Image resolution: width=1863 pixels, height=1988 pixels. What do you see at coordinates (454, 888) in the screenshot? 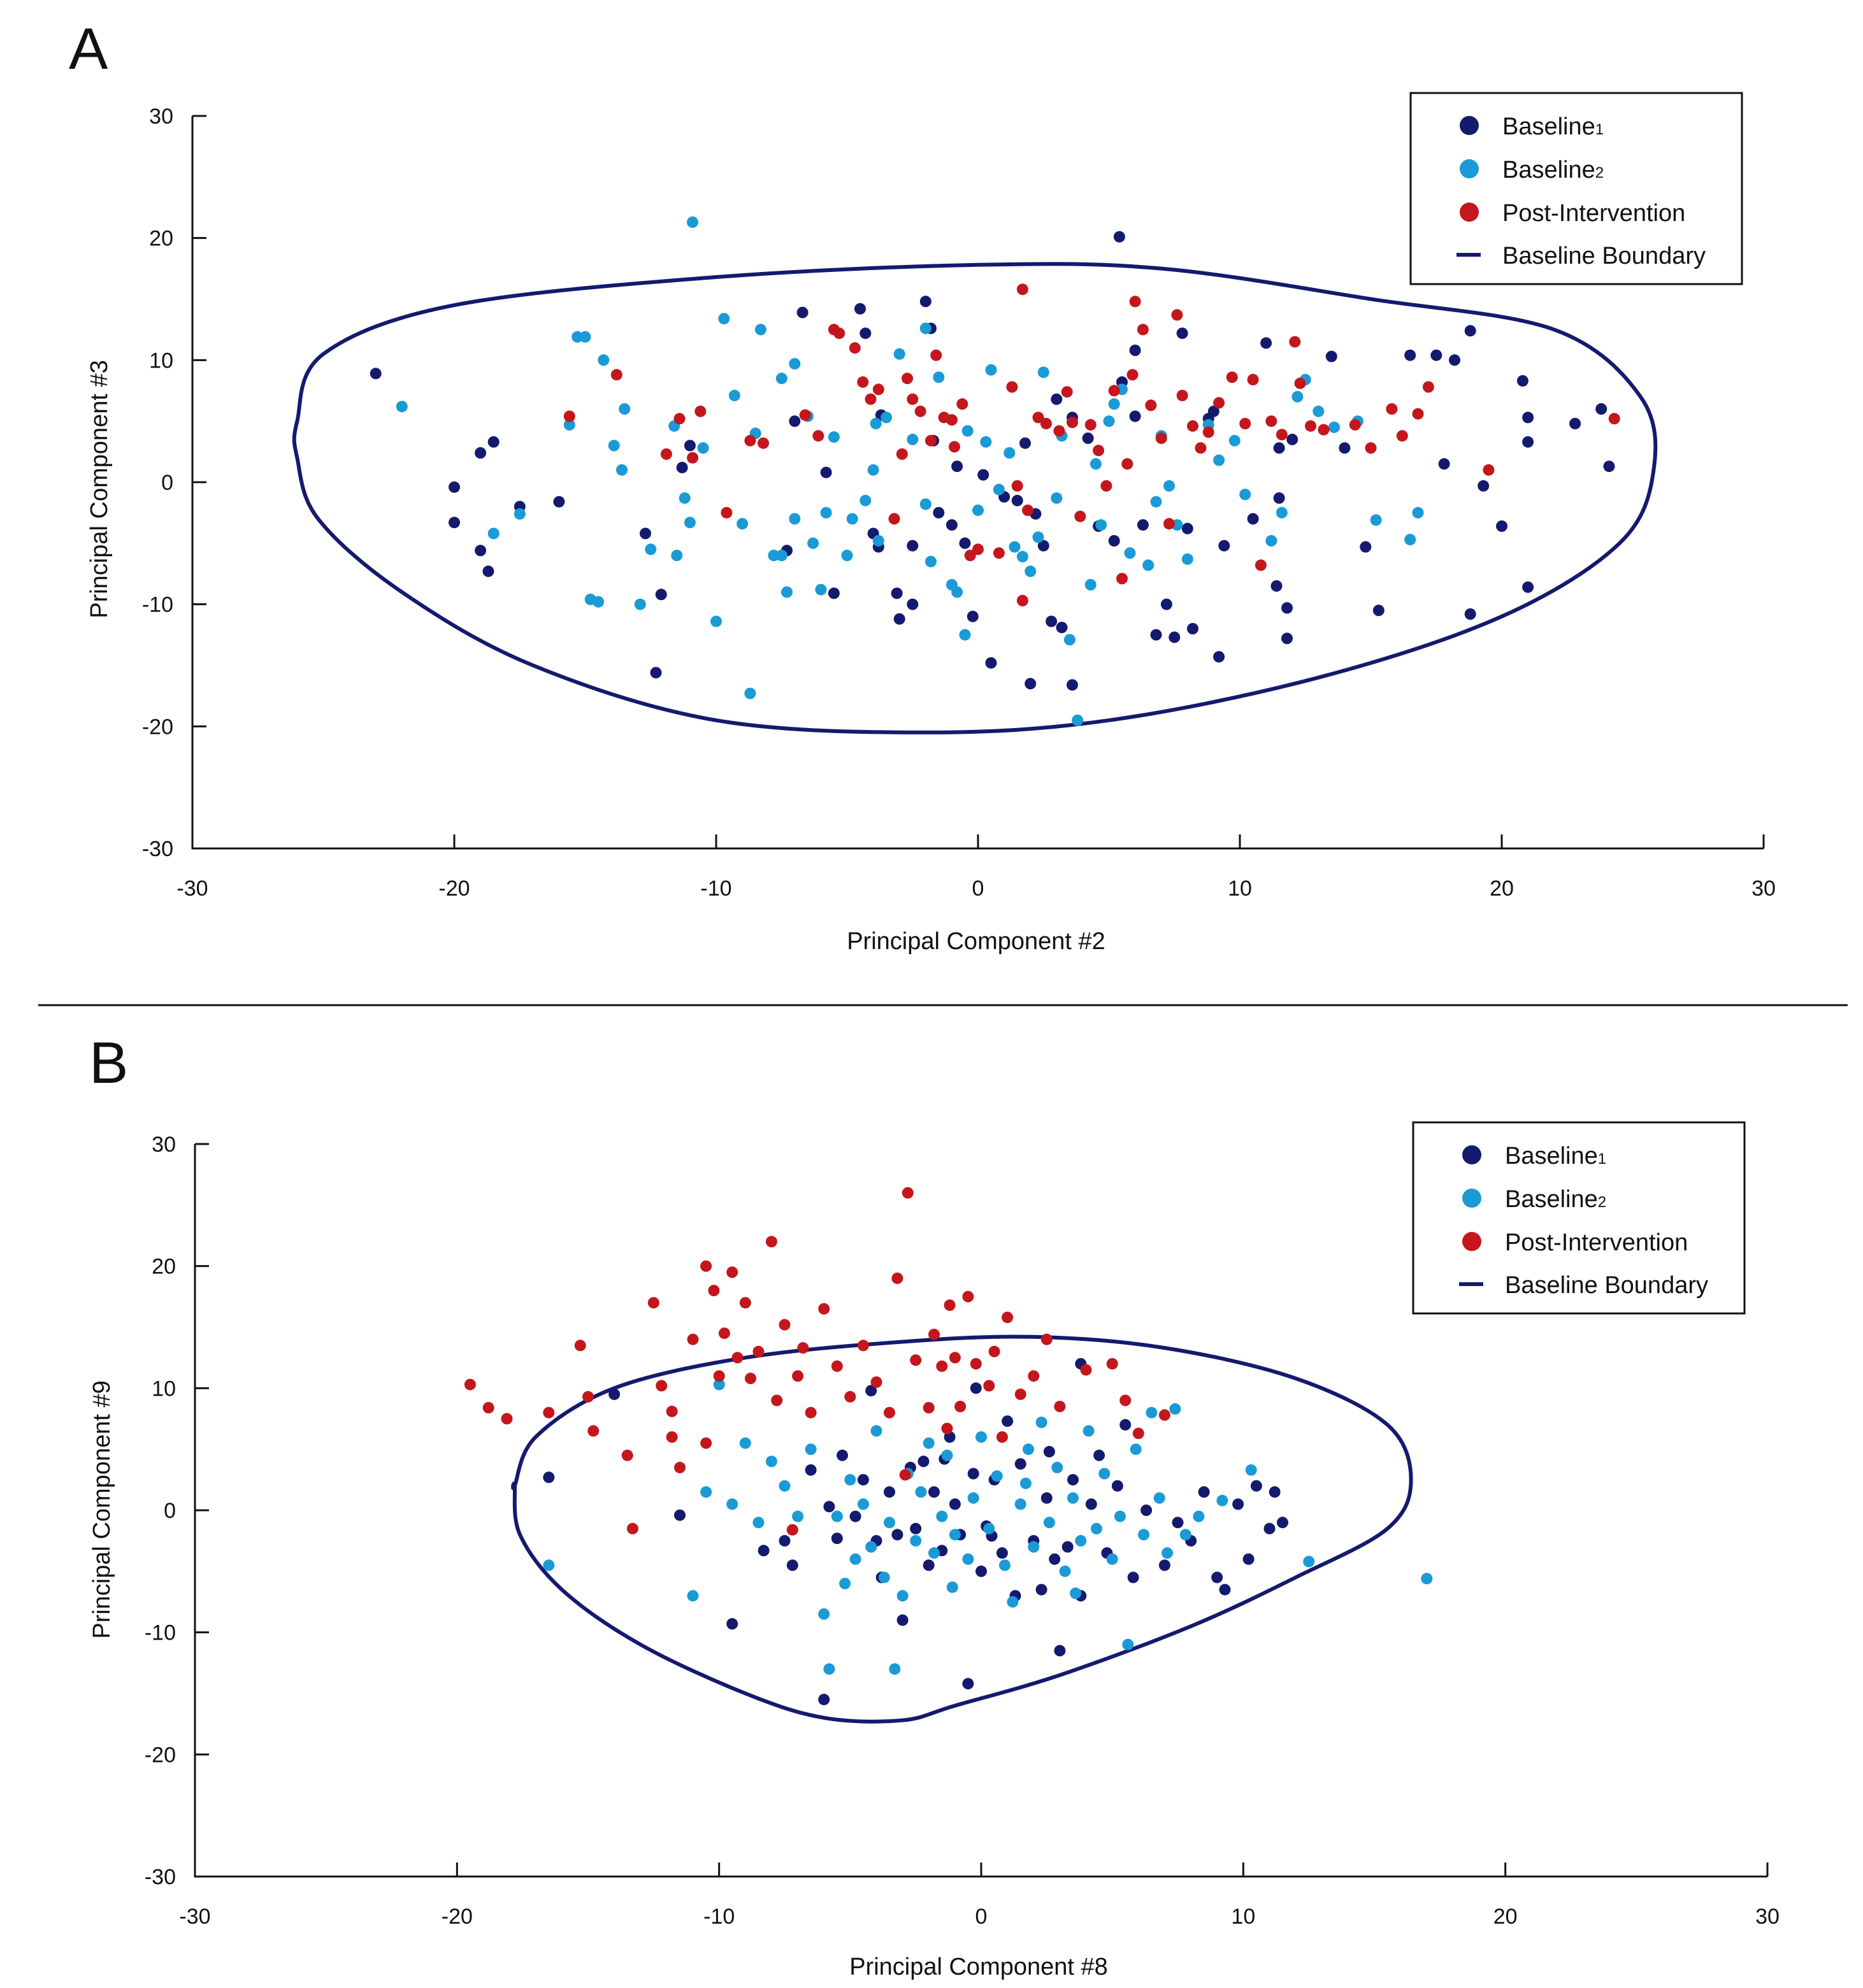
I see `x-tick-label: -20` at bounding box center [454, 888].